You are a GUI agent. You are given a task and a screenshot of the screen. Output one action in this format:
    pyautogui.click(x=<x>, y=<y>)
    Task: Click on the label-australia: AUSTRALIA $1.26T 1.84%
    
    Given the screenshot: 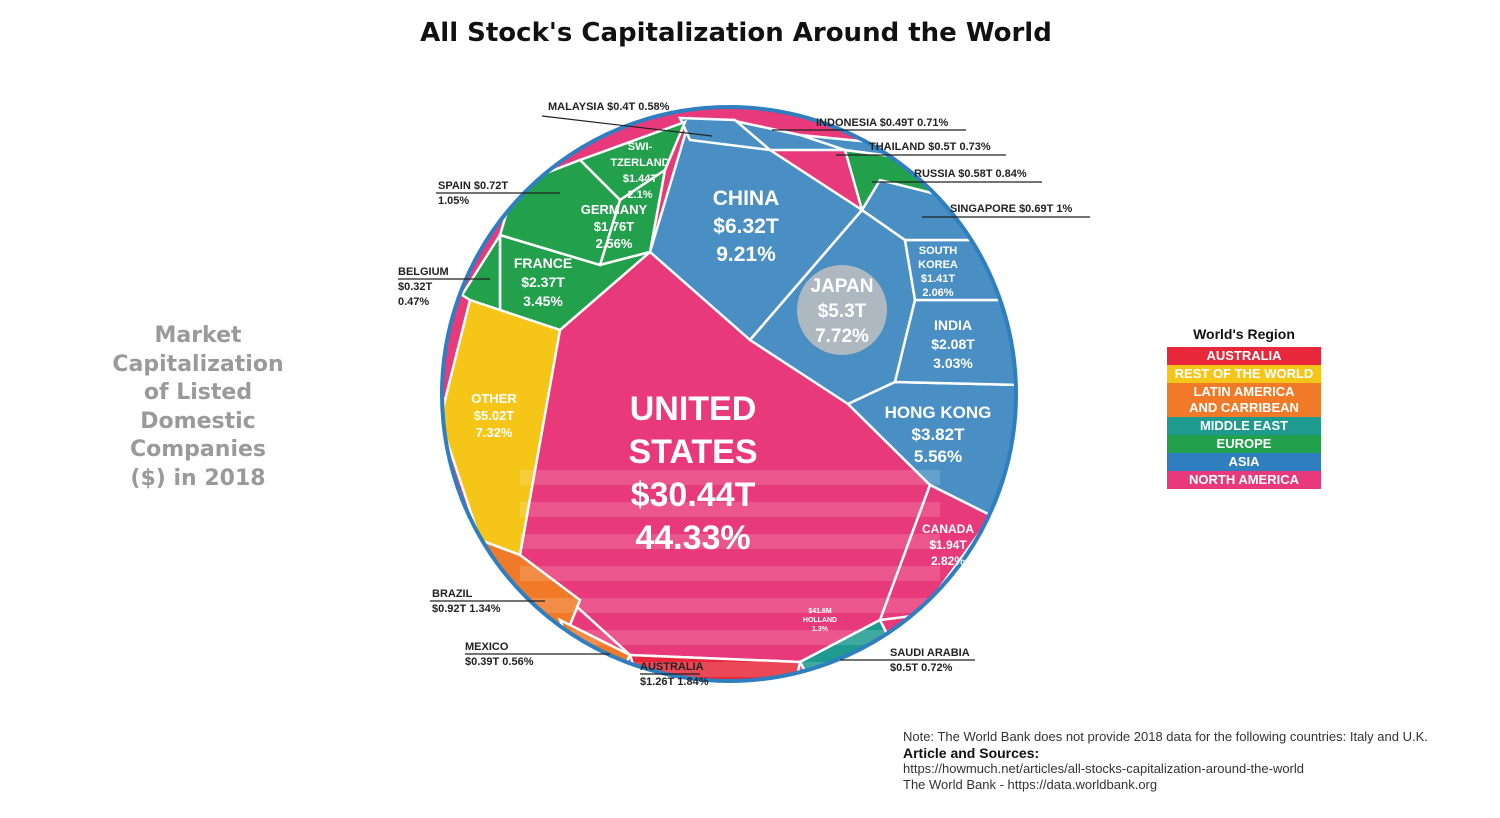 What is the action you would take?
    pyautogui.click(x=674, y=674)
    